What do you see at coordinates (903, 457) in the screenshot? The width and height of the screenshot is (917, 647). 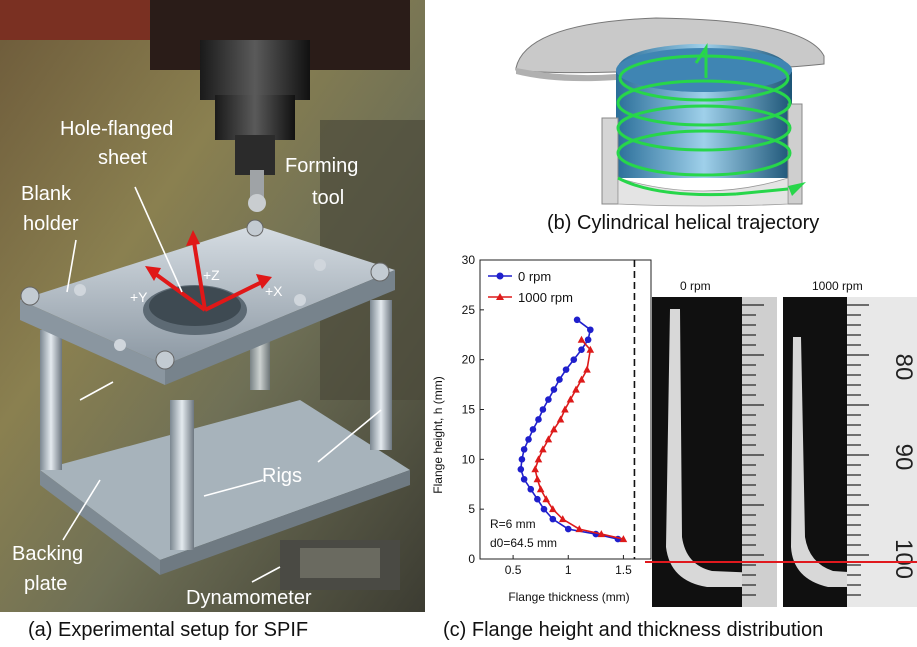 I see `ruler-number-90: 90` at bounding box center [903, 457].